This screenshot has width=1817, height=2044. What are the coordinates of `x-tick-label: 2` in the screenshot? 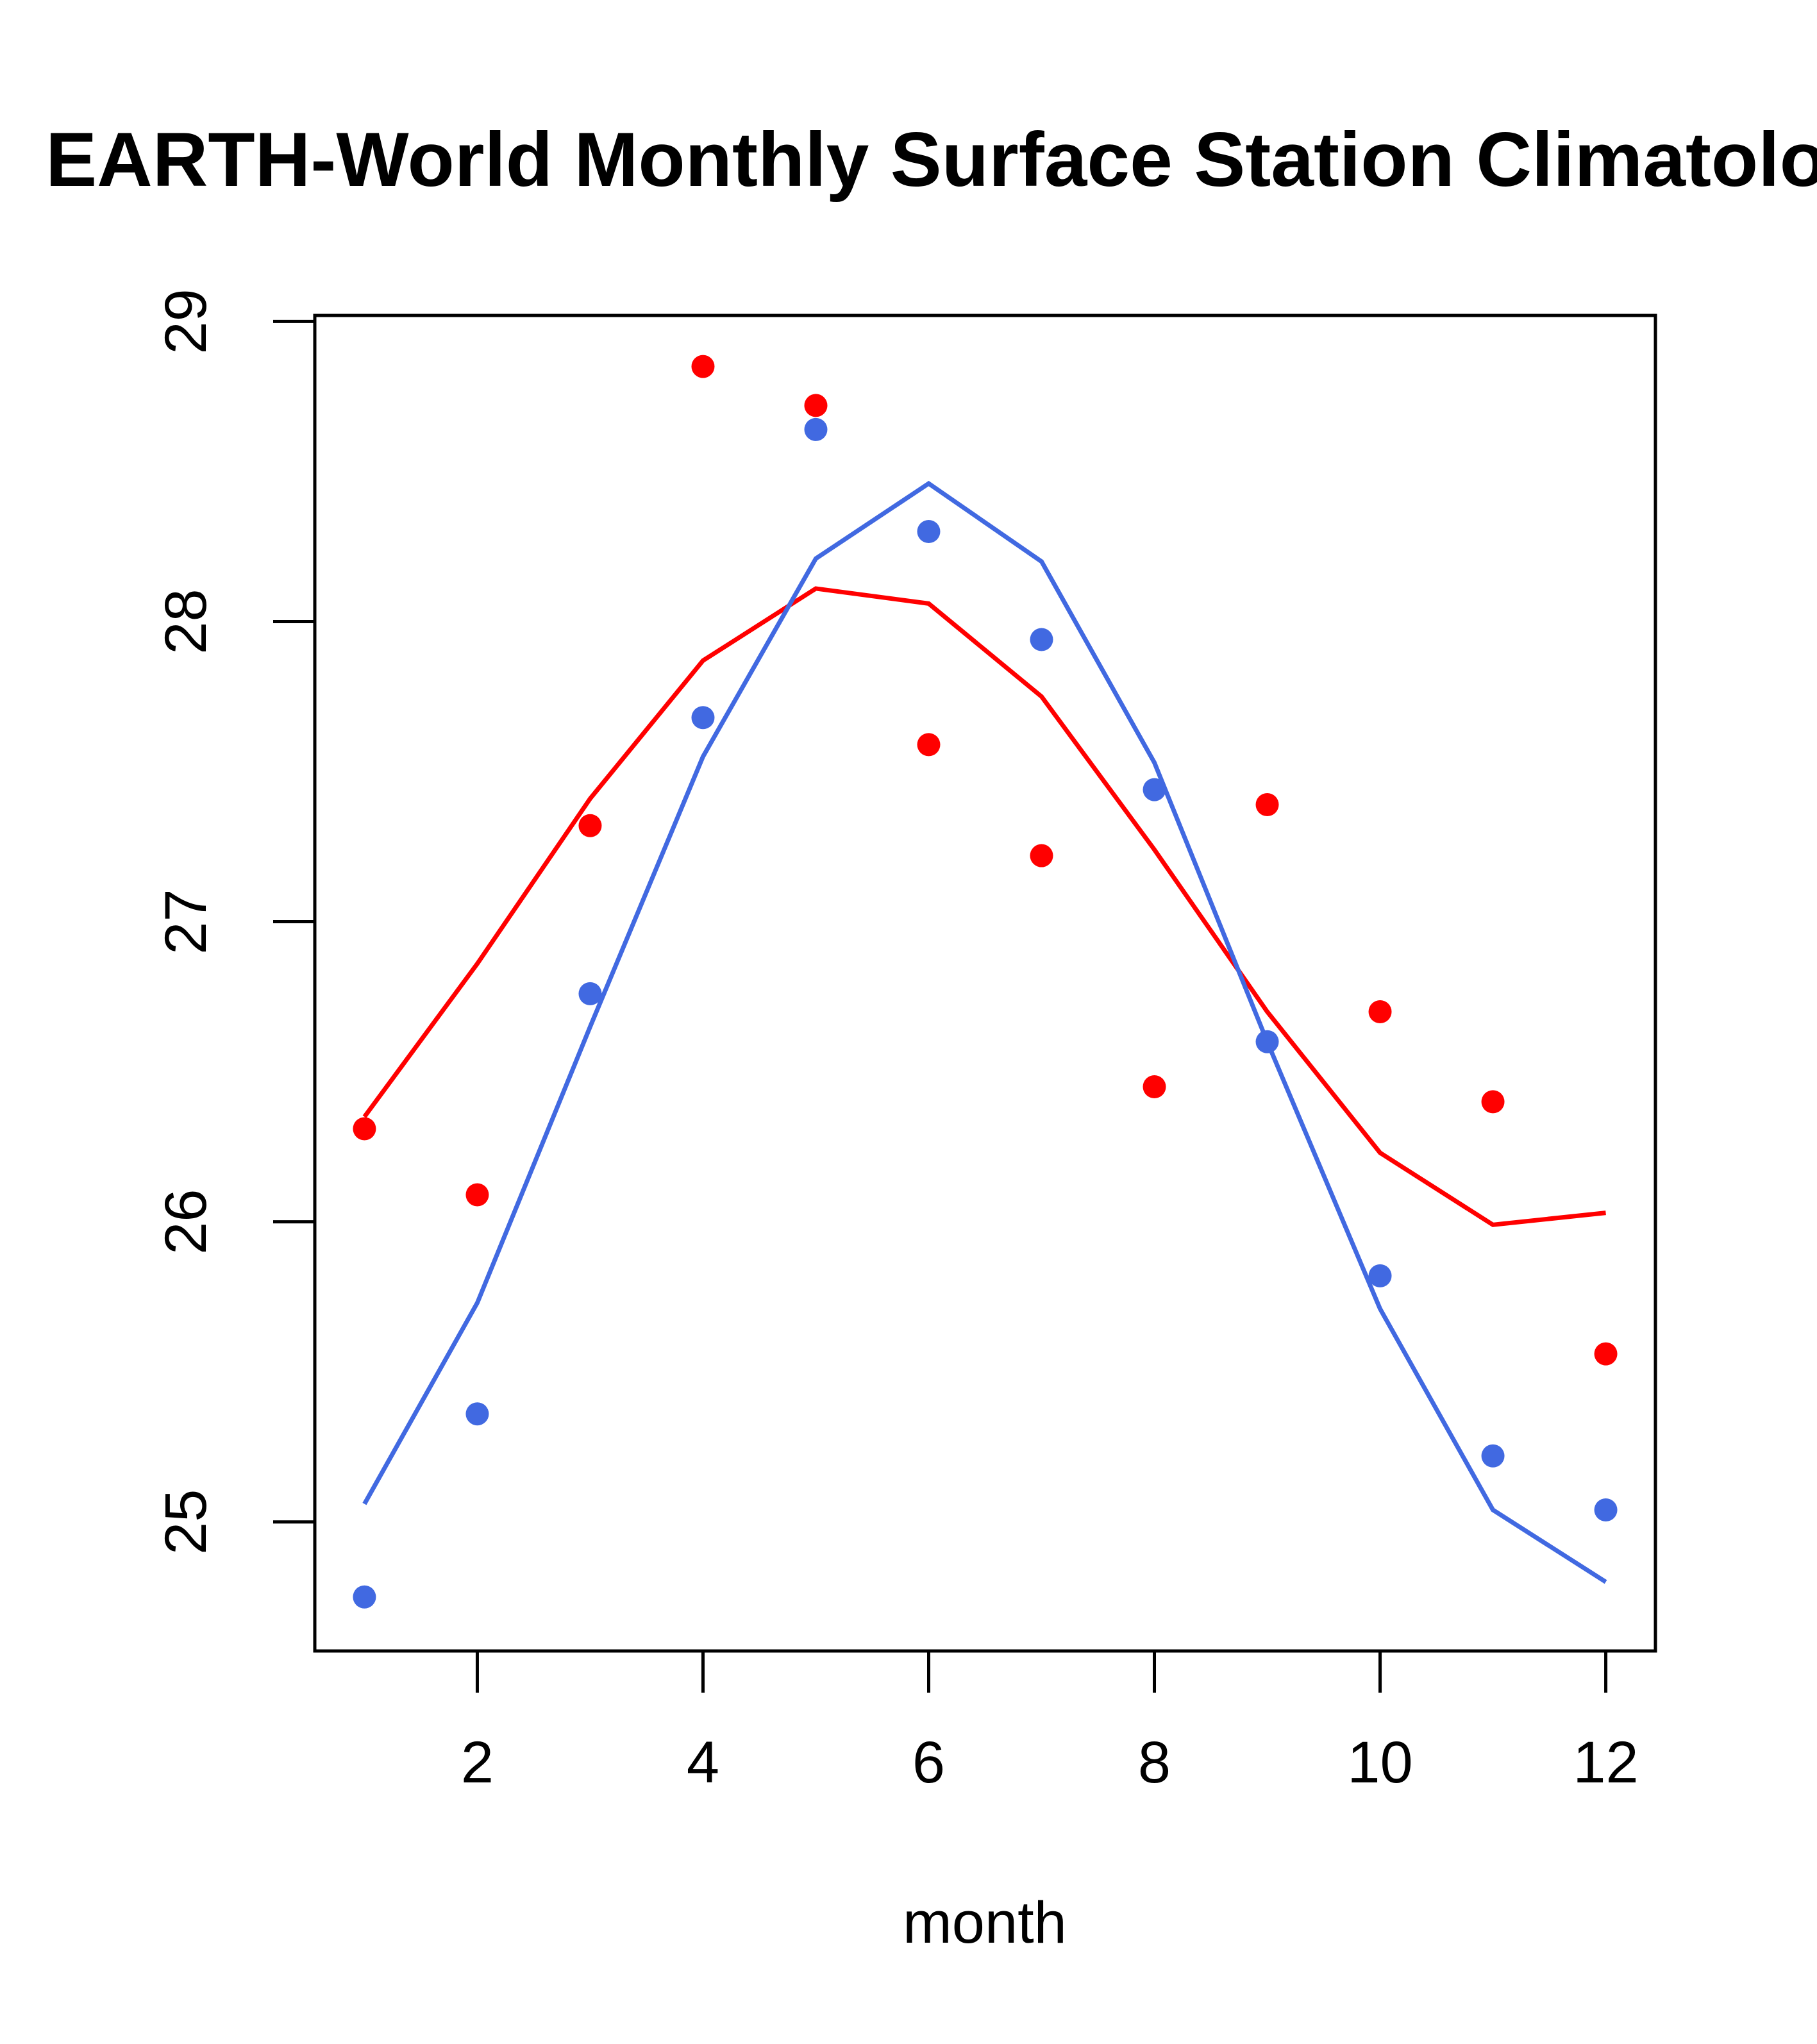 It's located at (477, 1763).